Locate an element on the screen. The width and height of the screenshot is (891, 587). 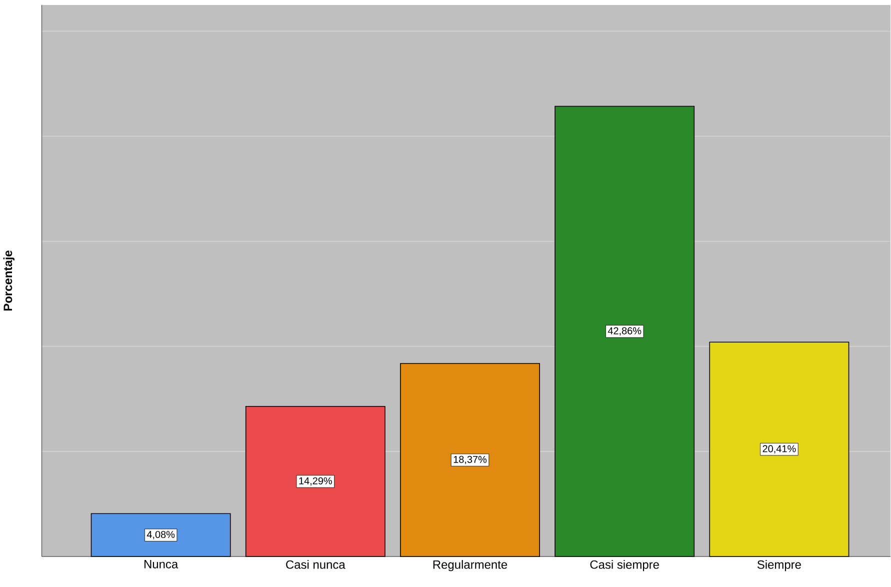
x-tick-label: Regularmente is located at coordinates (470, 565).